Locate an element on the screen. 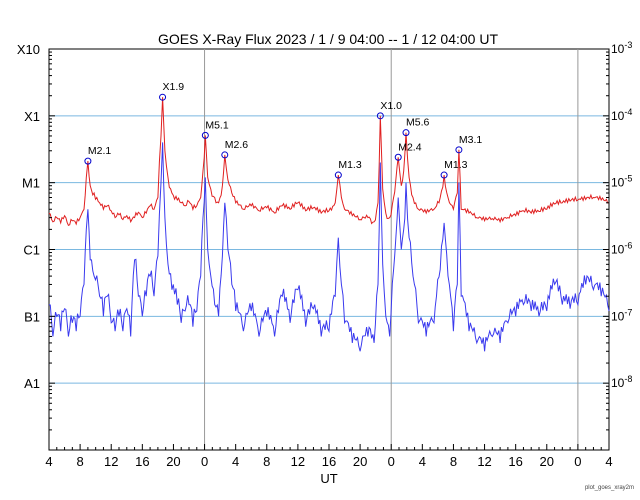  x-axis-label: UT is located at coordinates (328, 478).